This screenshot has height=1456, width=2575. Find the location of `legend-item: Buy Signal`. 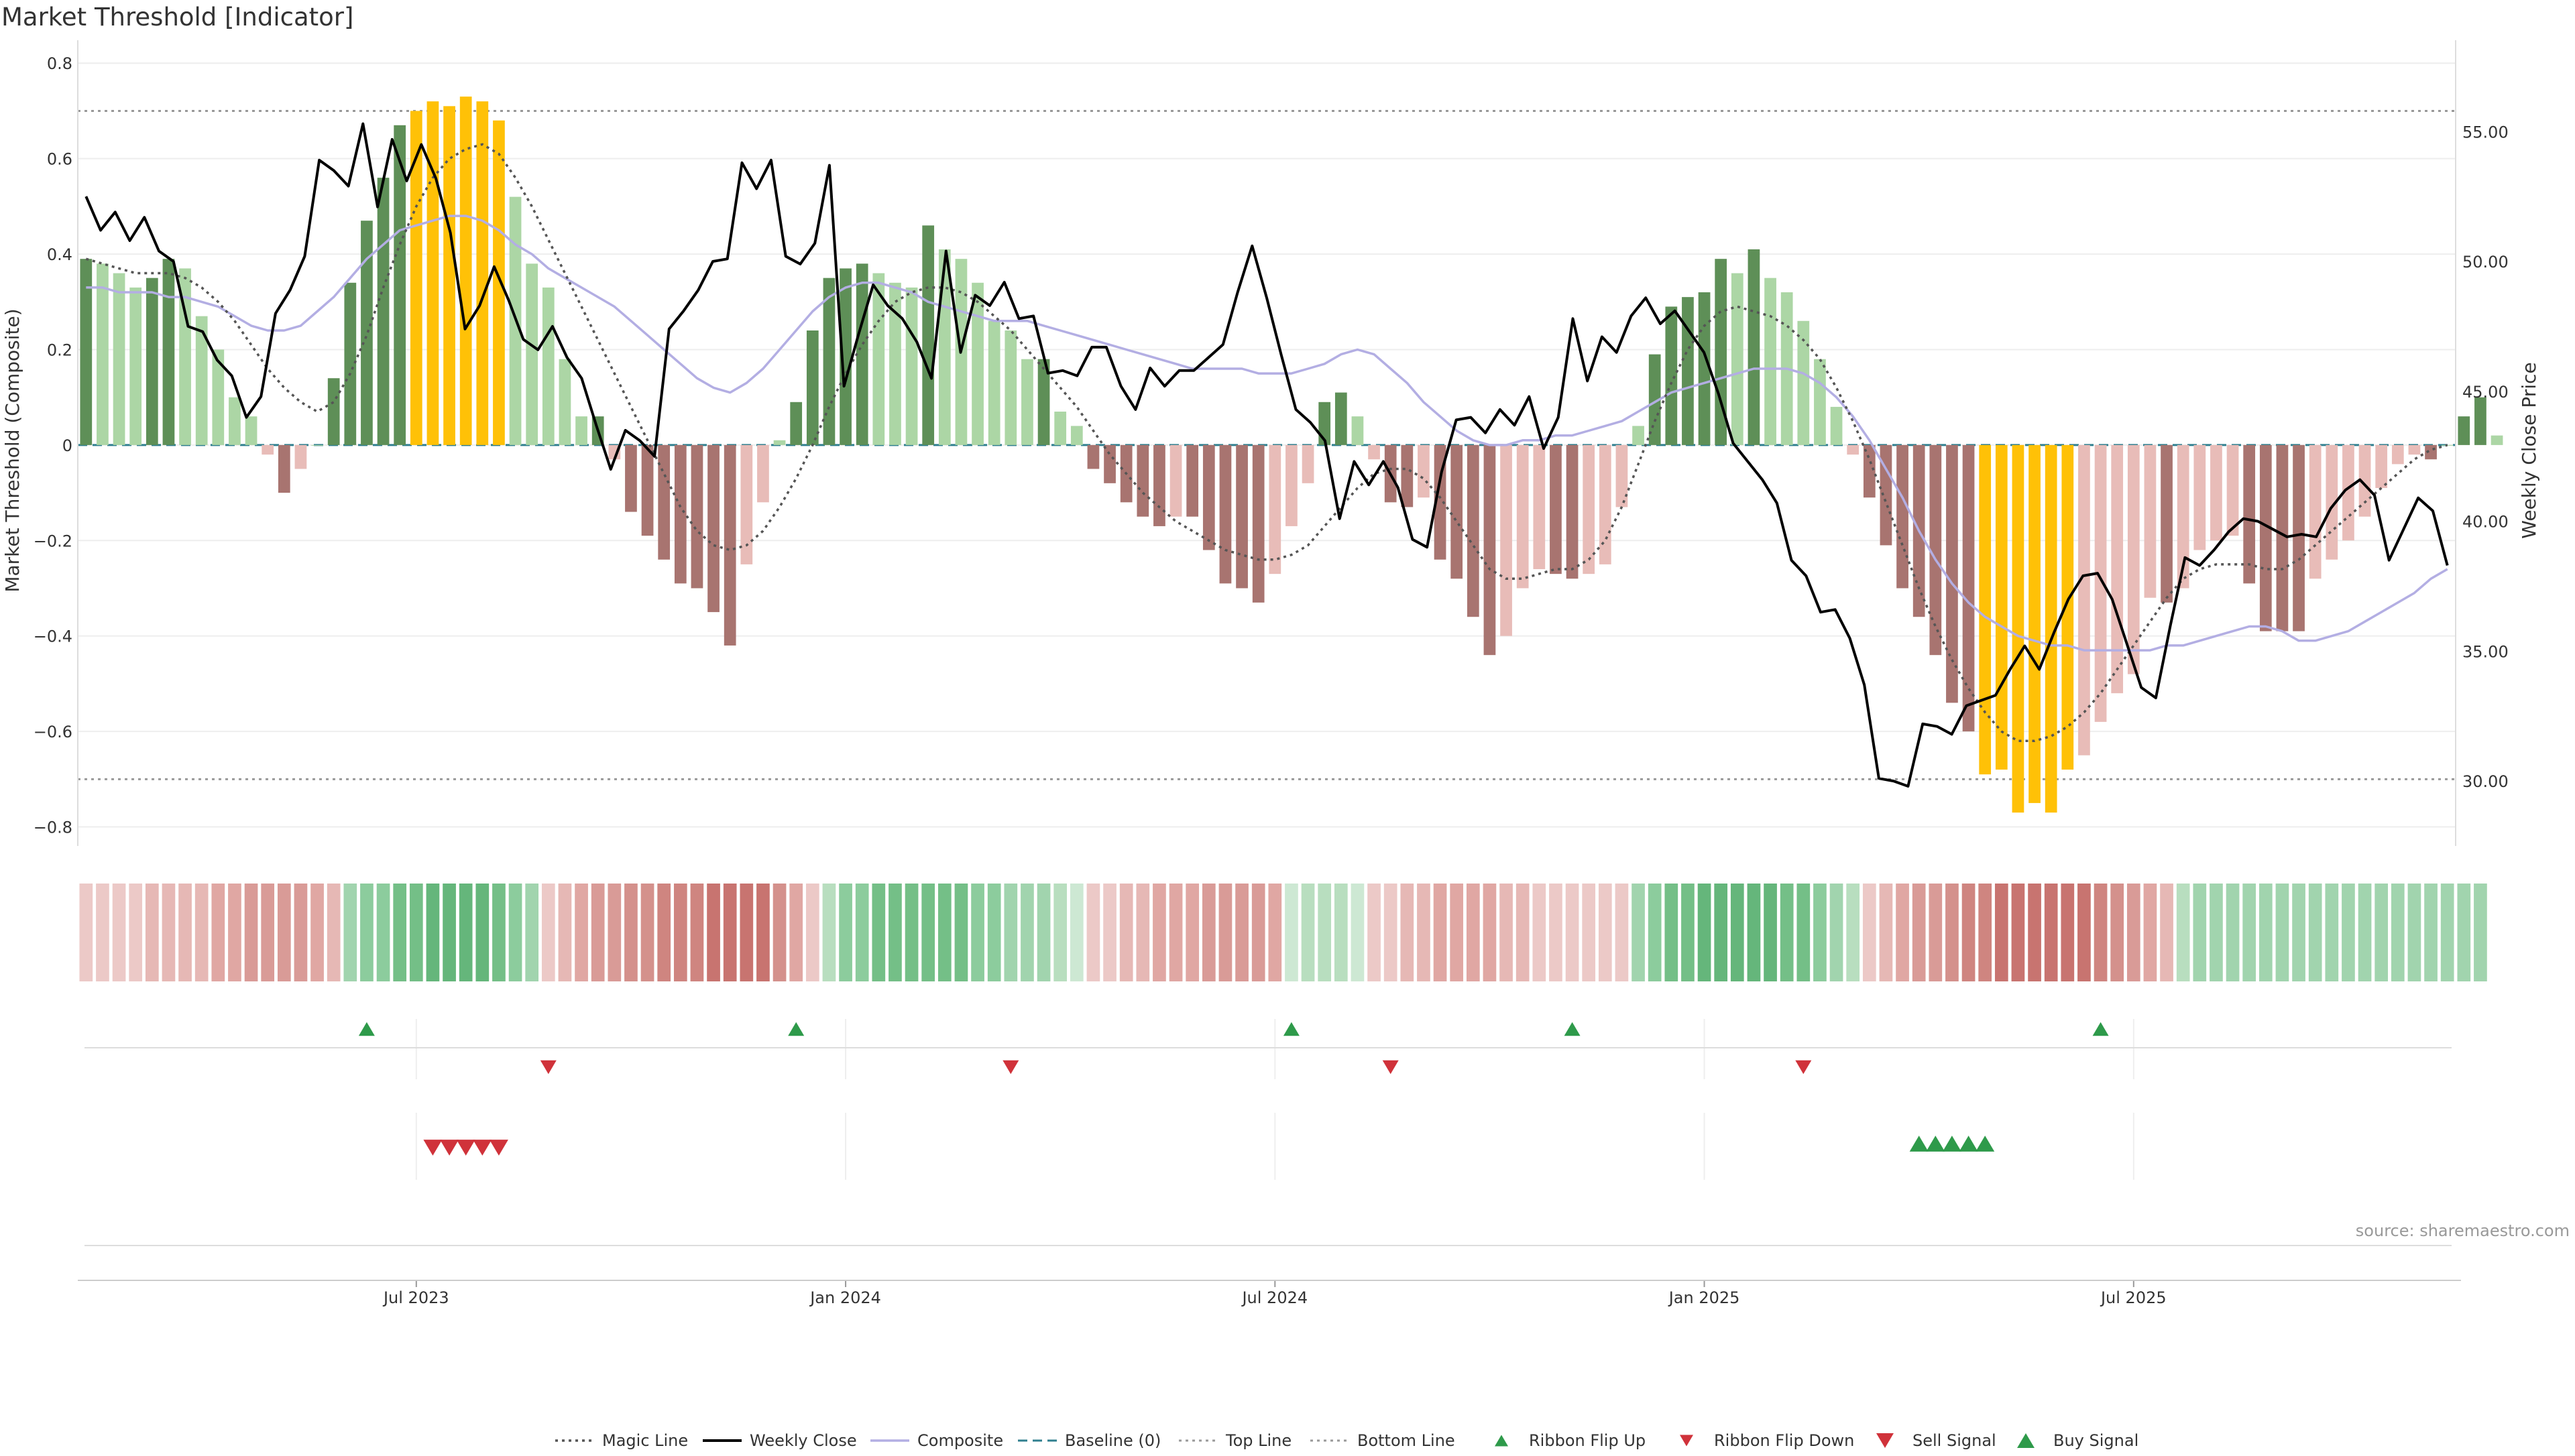

legend-item: Buy Signal is located at coordinates (2071, 1440).